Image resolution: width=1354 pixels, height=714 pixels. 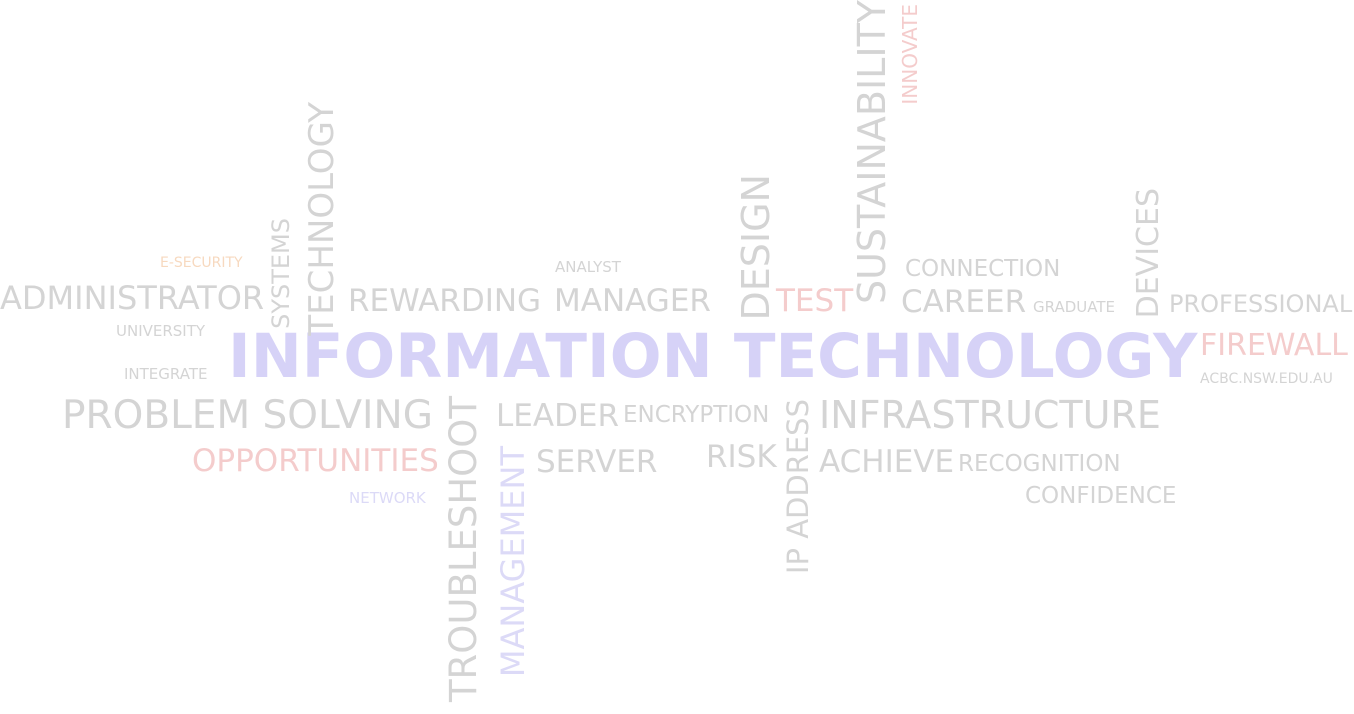 I want to click on word-graduate: GRADUATE, so click(x=1074, y=307).